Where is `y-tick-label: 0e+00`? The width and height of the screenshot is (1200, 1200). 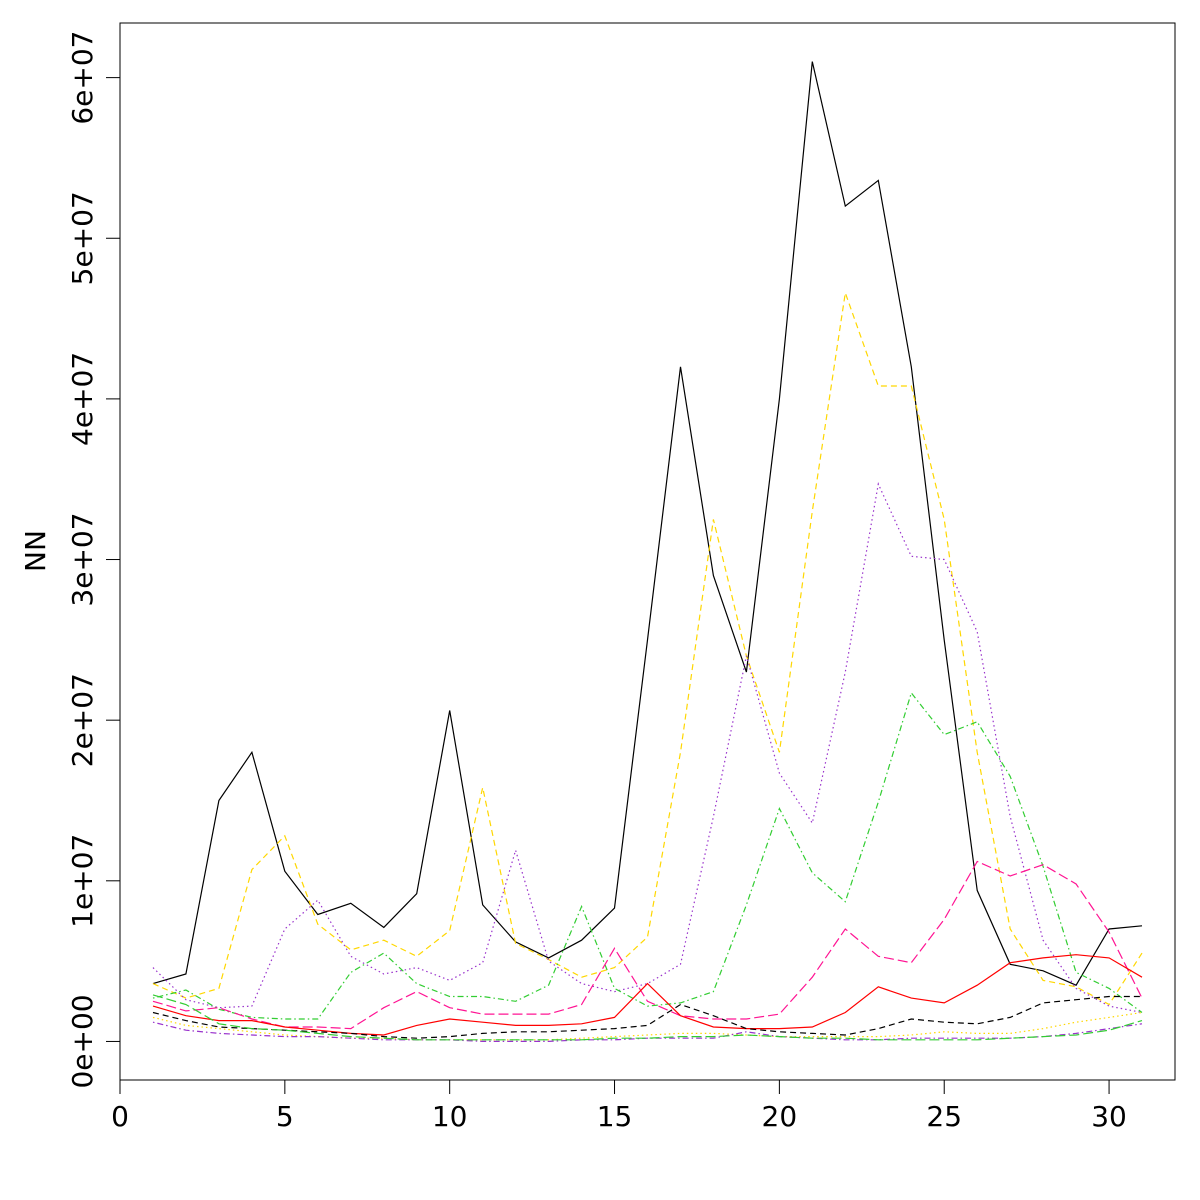
y-tick-label: 0e+00 is located at coordinates (82, 1041).